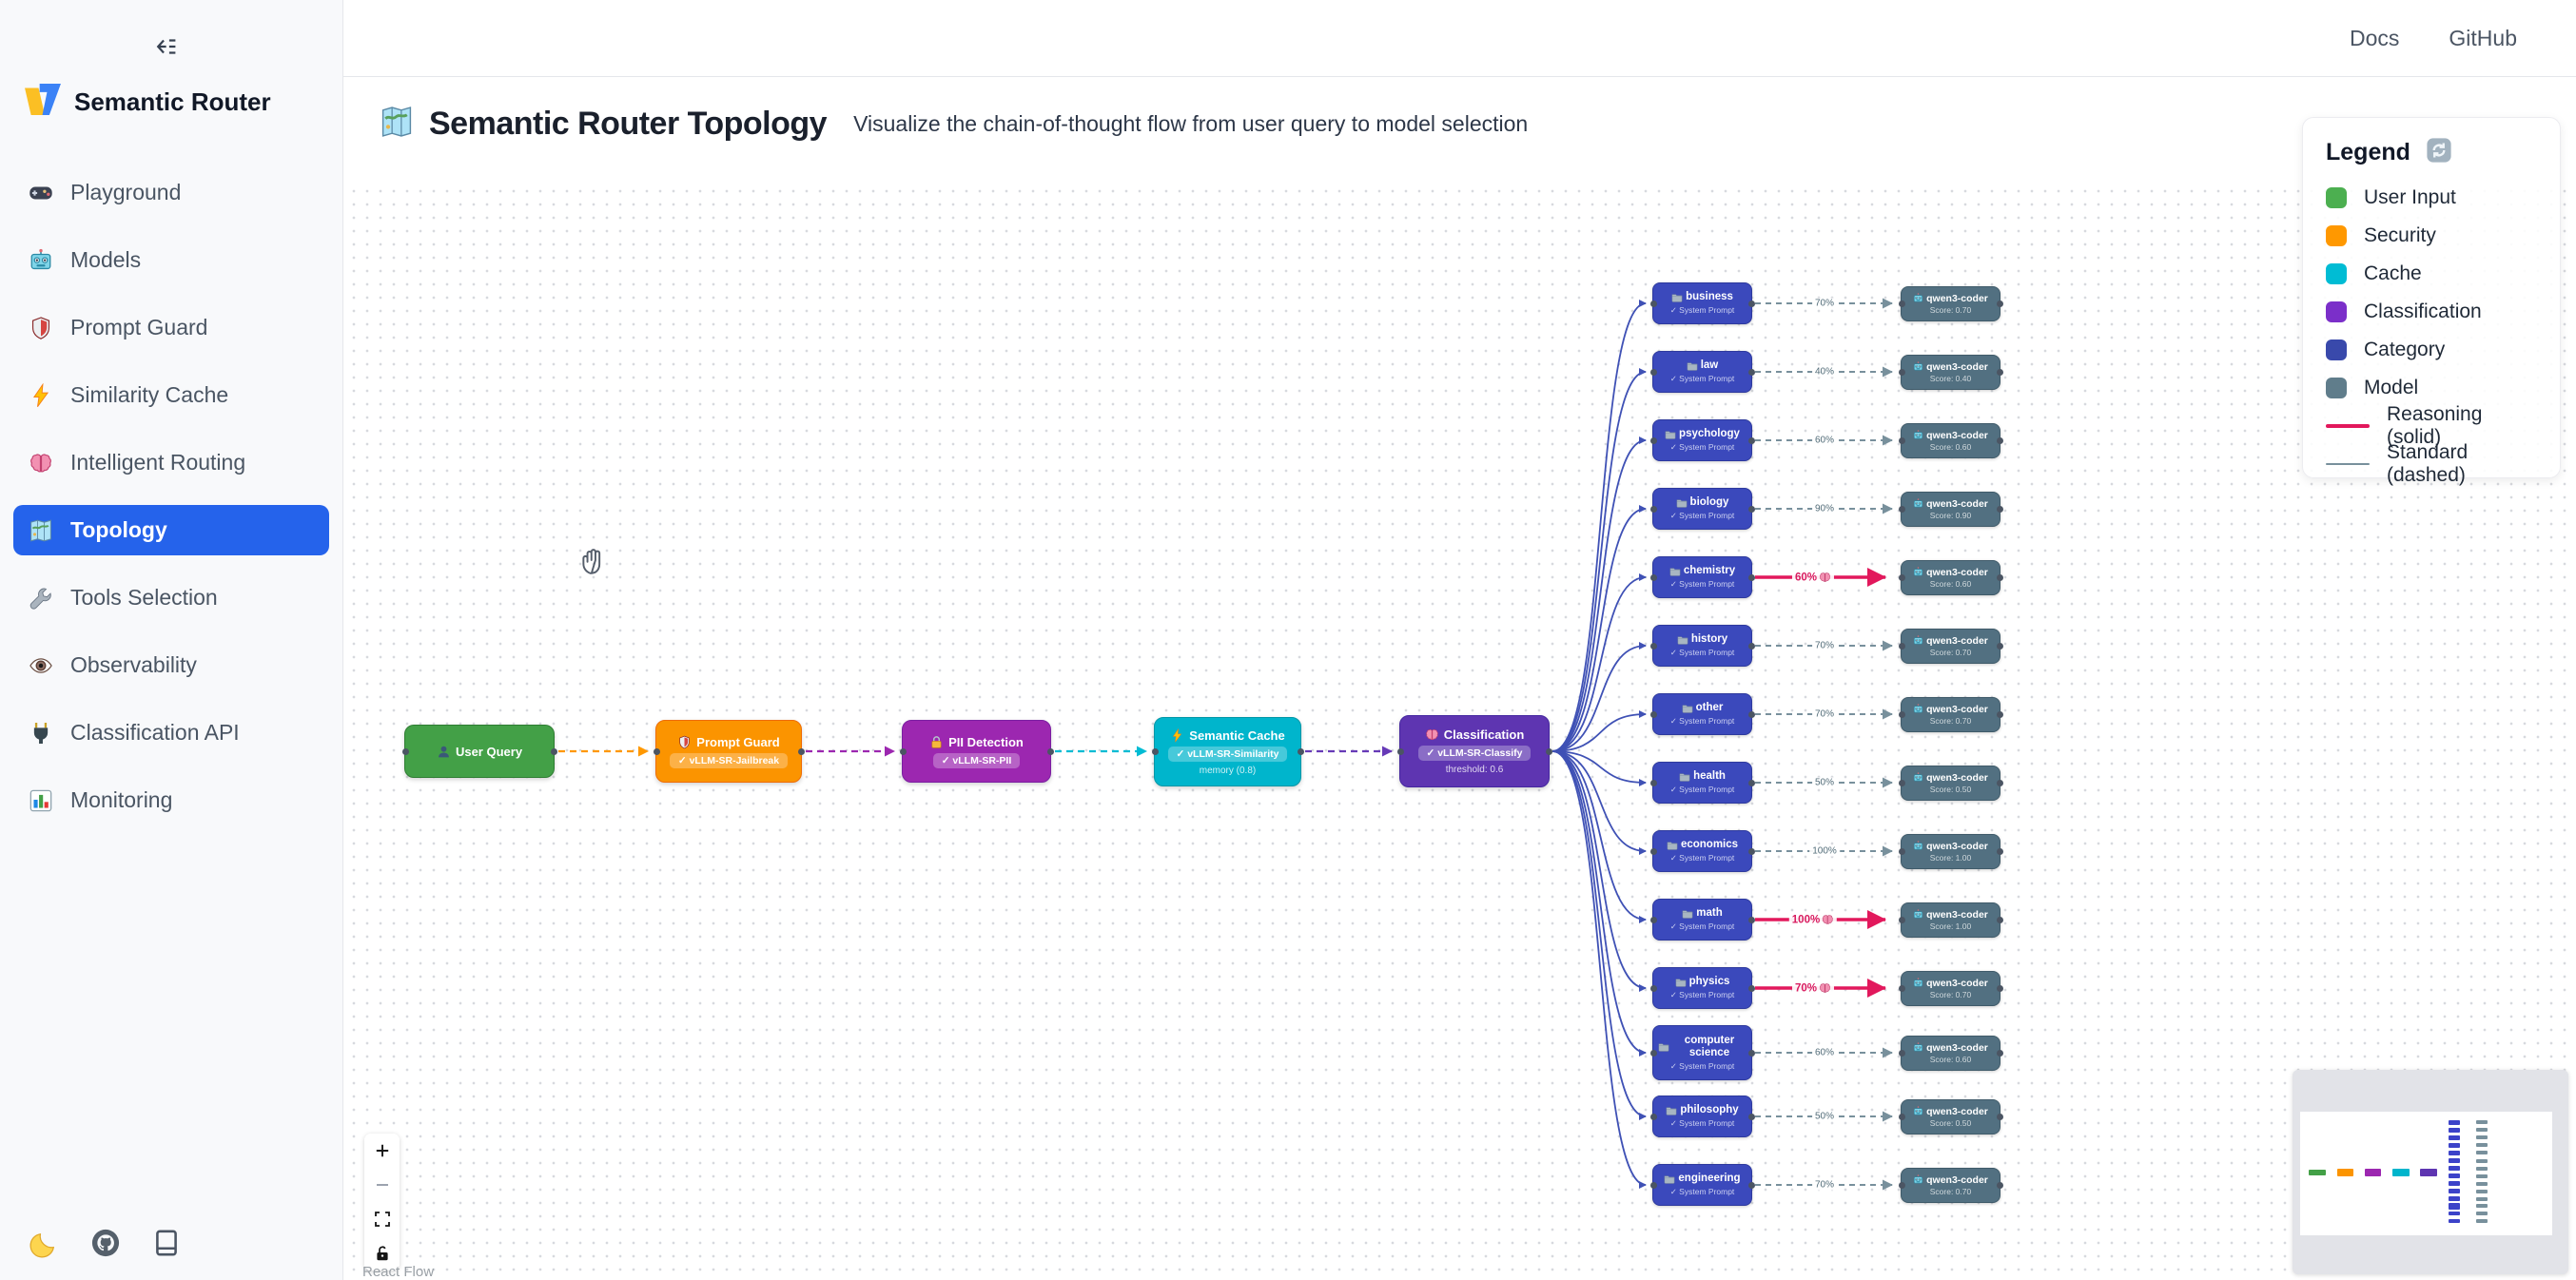 This screenshot has width=2576, height=1280. Describe the element at coordinates (1825, 782) in the screenshot. I see `edge-label-health: 50%` at that location.